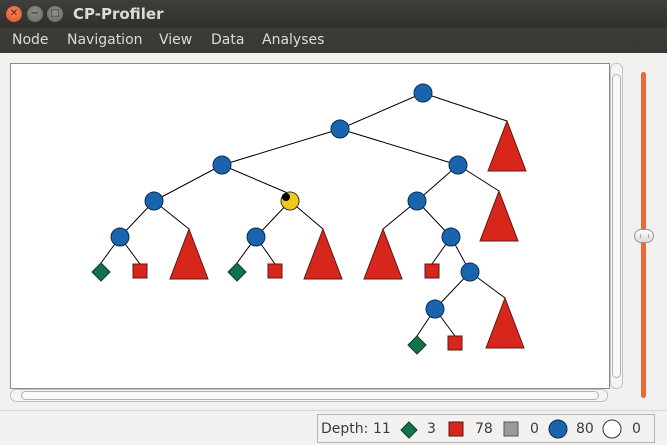 The width and height of the screenshot is (667, 445). What do you see at coordinates (55, 14) in the screenshot?
I see `maximize-window-button: □` at bounding box center [55, 14].